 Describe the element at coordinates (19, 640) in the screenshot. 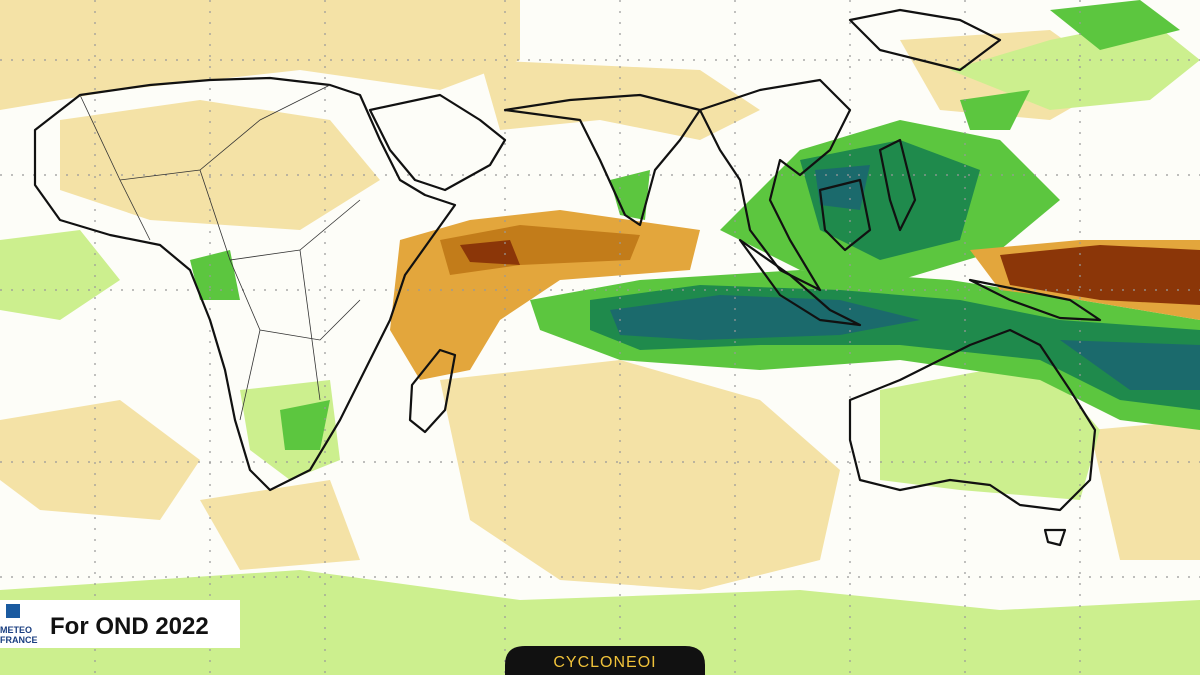

I see `logo-text: FRANCE` at that location.